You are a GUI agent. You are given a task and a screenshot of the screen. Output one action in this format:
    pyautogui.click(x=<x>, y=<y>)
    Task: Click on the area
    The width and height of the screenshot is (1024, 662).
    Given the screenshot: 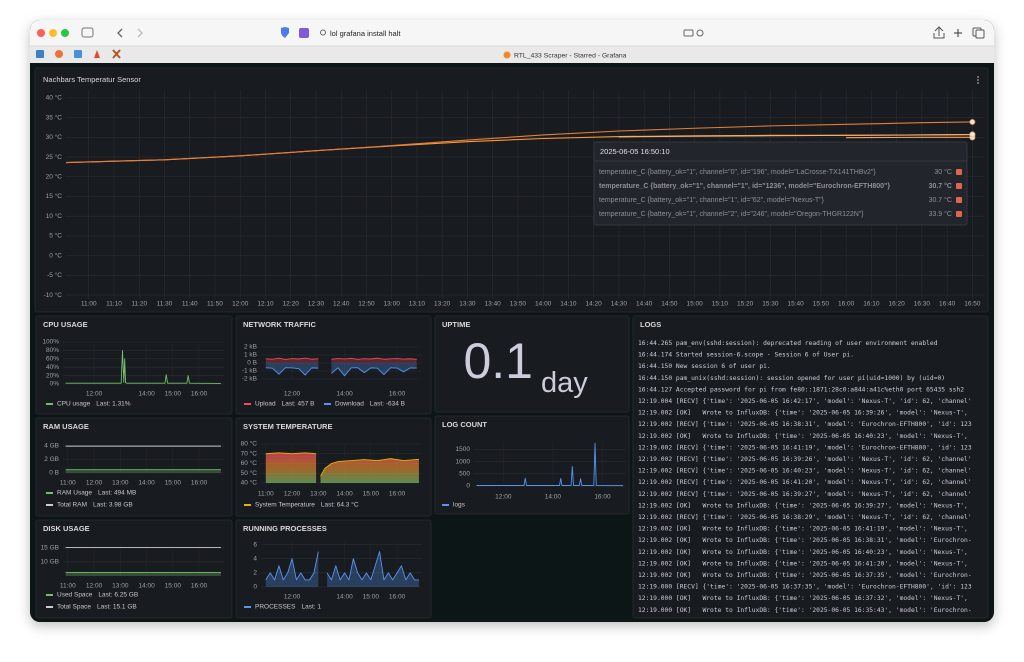 What is the action you would take?
    pyautogui.click(x=341, y=360)
    